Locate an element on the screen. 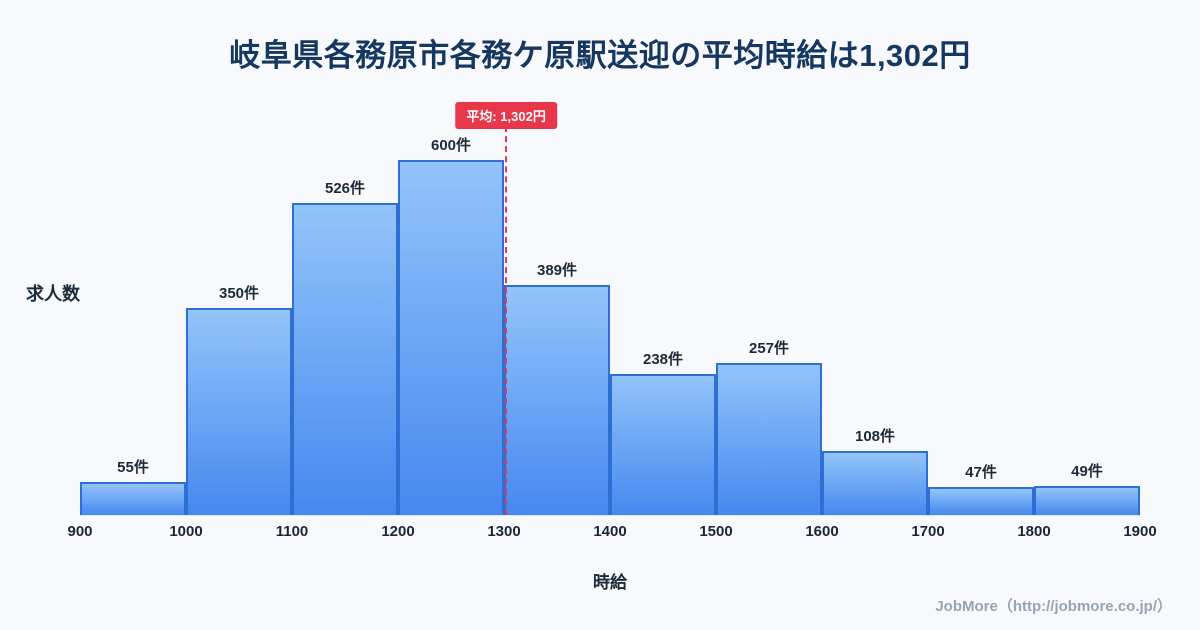 This screenshot has height=630, width=1200. histogram-bar: 108件 is located at coordinates (875, 471).